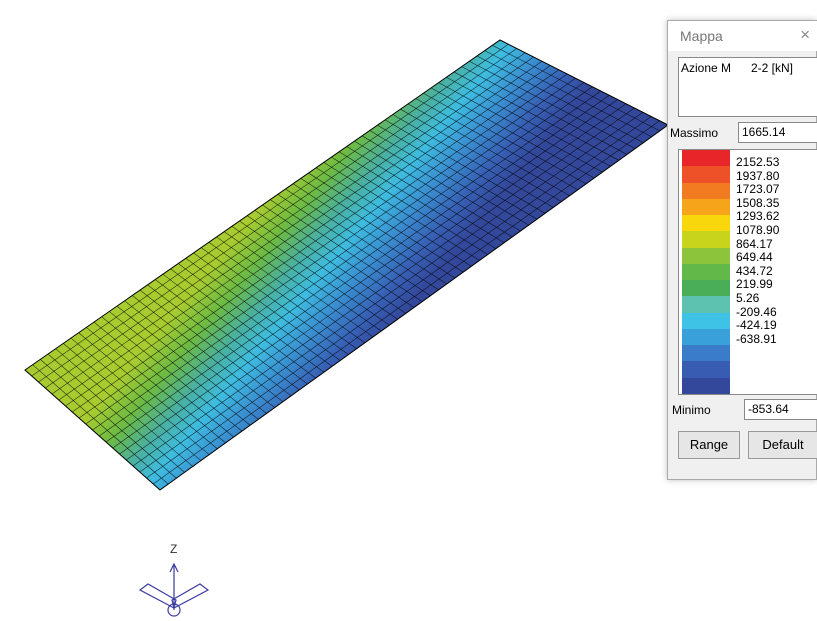  What do you see at coordinates (756, 311) in the screenshot?
I see `legend-value: -209.46` at bounding box center [756, 311].